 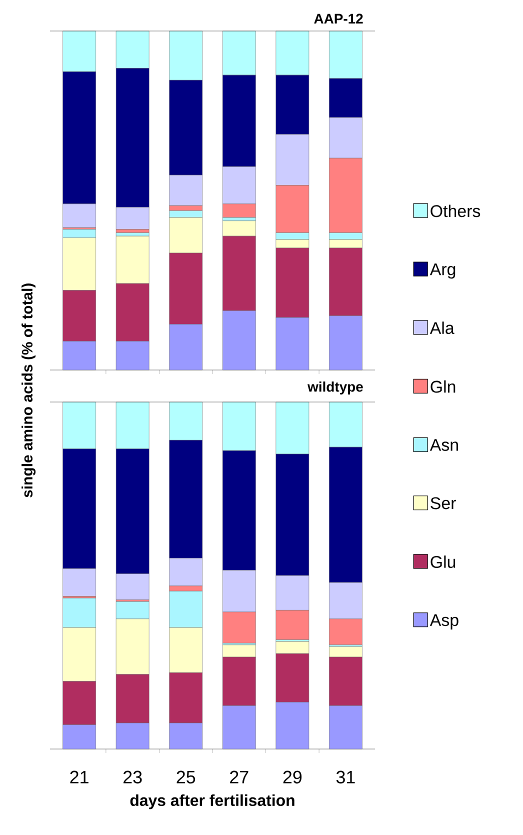 I want to click on chart-title: AAP-12, so click(x=338, y=19).